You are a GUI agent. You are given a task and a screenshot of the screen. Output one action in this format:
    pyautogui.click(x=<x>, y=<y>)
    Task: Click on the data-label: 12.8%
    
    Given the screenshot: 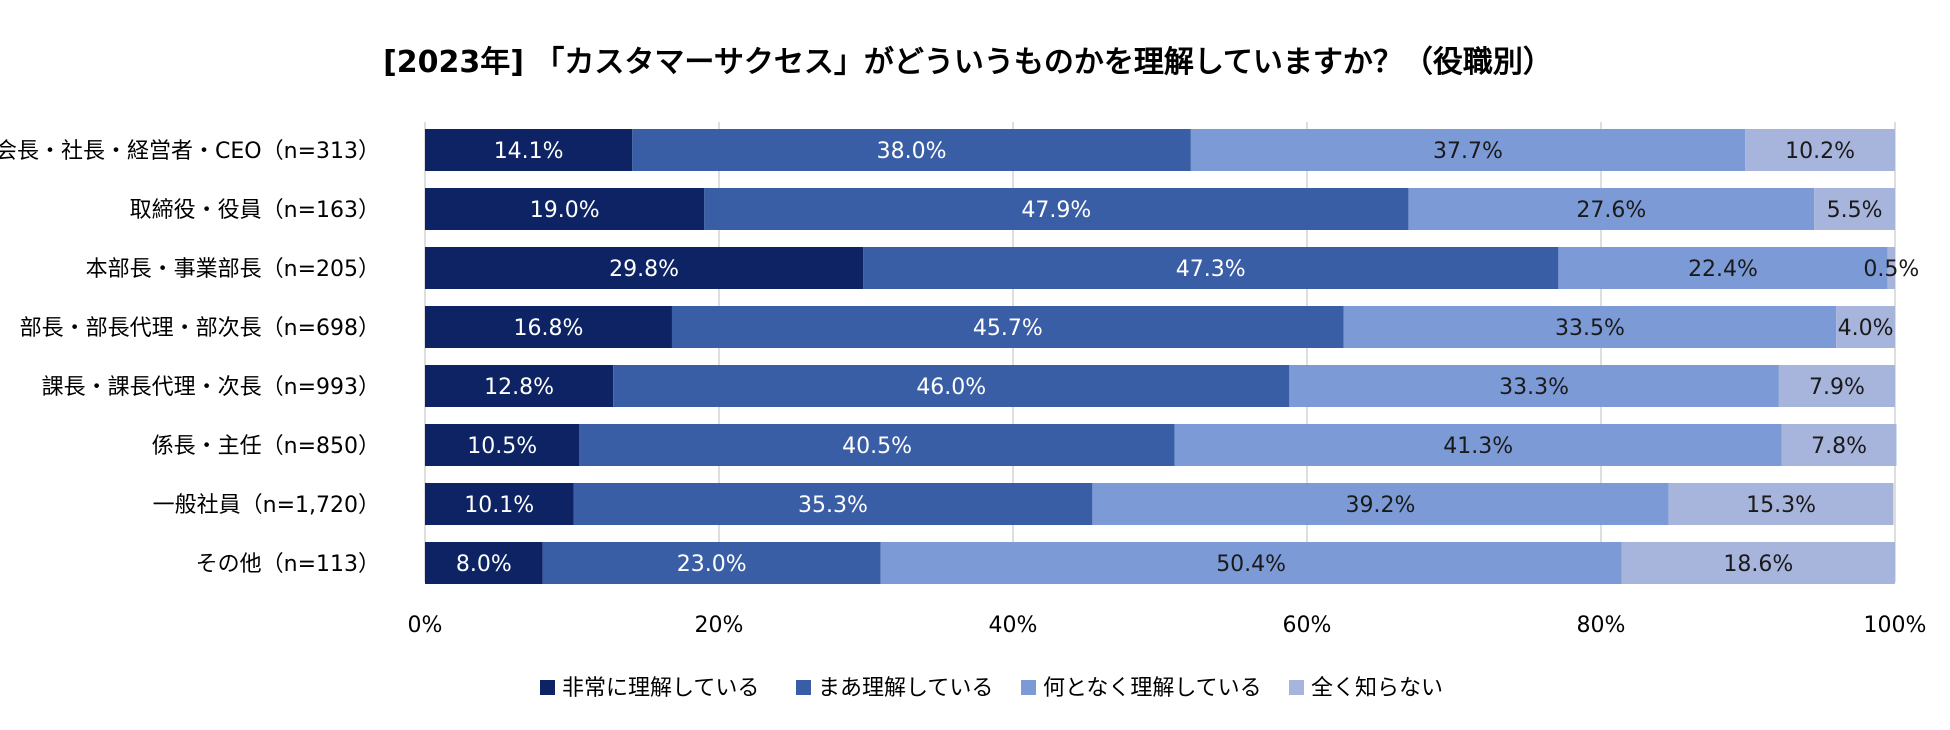 What is the action you would take?
    pyautogui.click(x=519, y=387)
    